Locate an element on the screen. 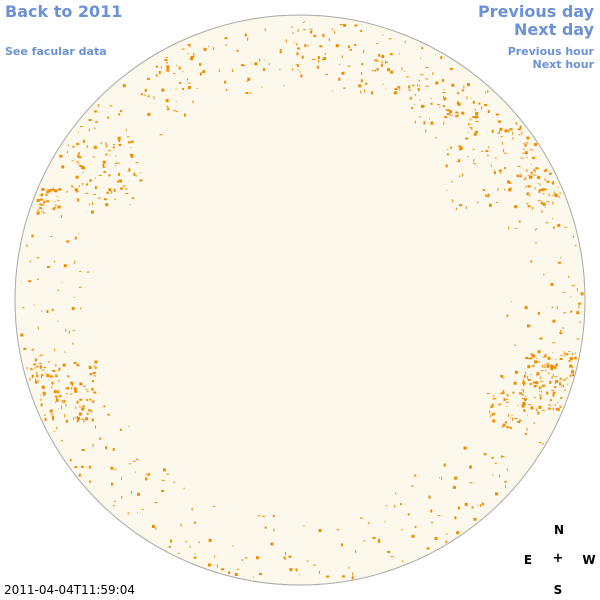 The width and height of the screenshot is (600, 600). next-day-link: Next day is located at coordinates (554, 29).